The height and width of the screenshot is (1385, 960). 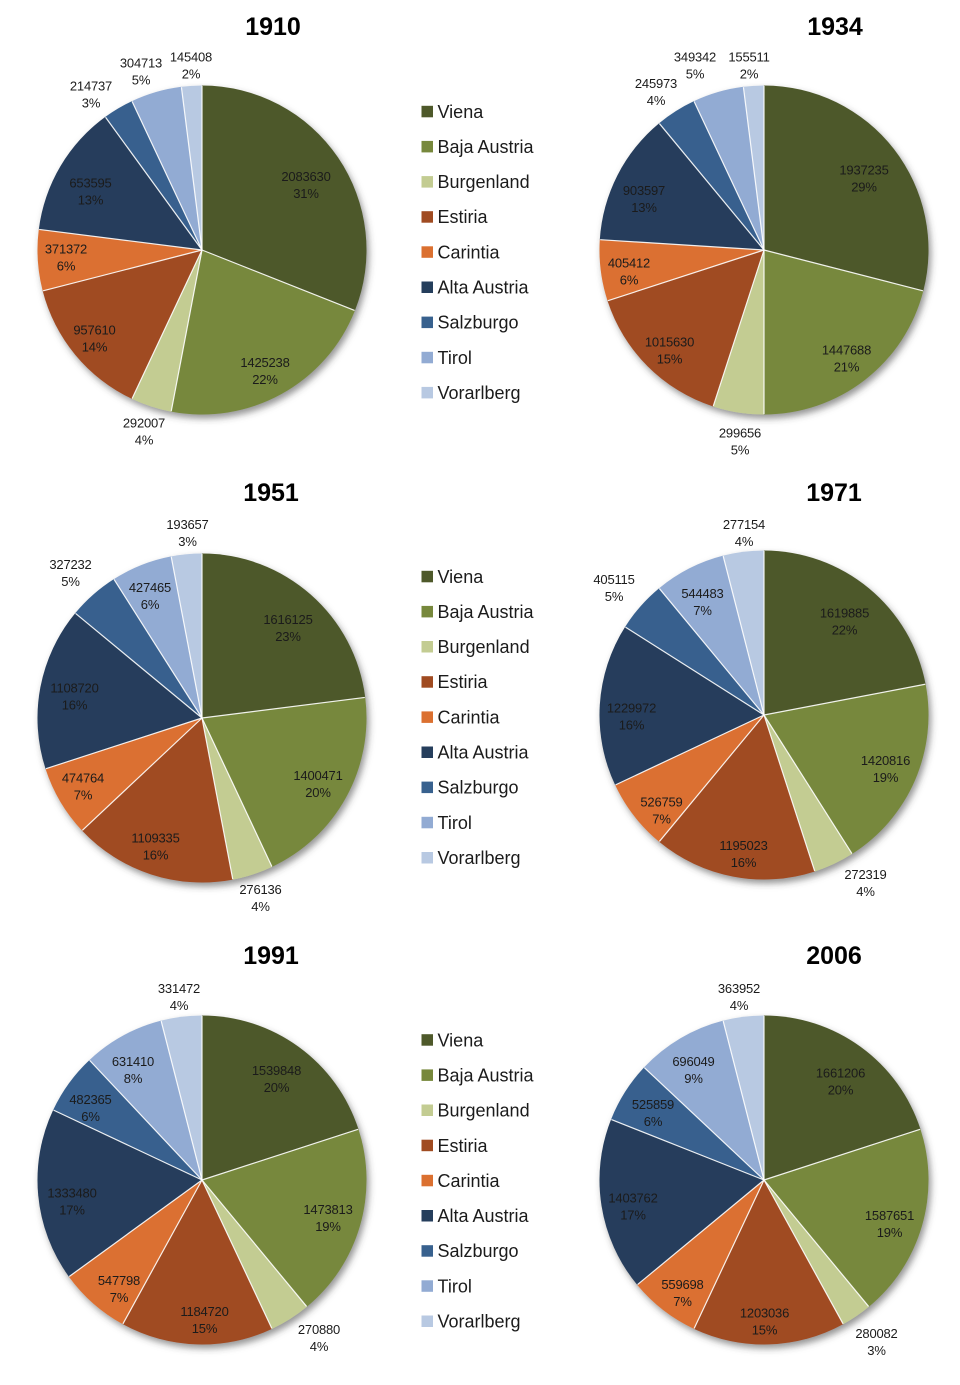 I want to click on svg-text: 957610, so click(x=94, y=330).